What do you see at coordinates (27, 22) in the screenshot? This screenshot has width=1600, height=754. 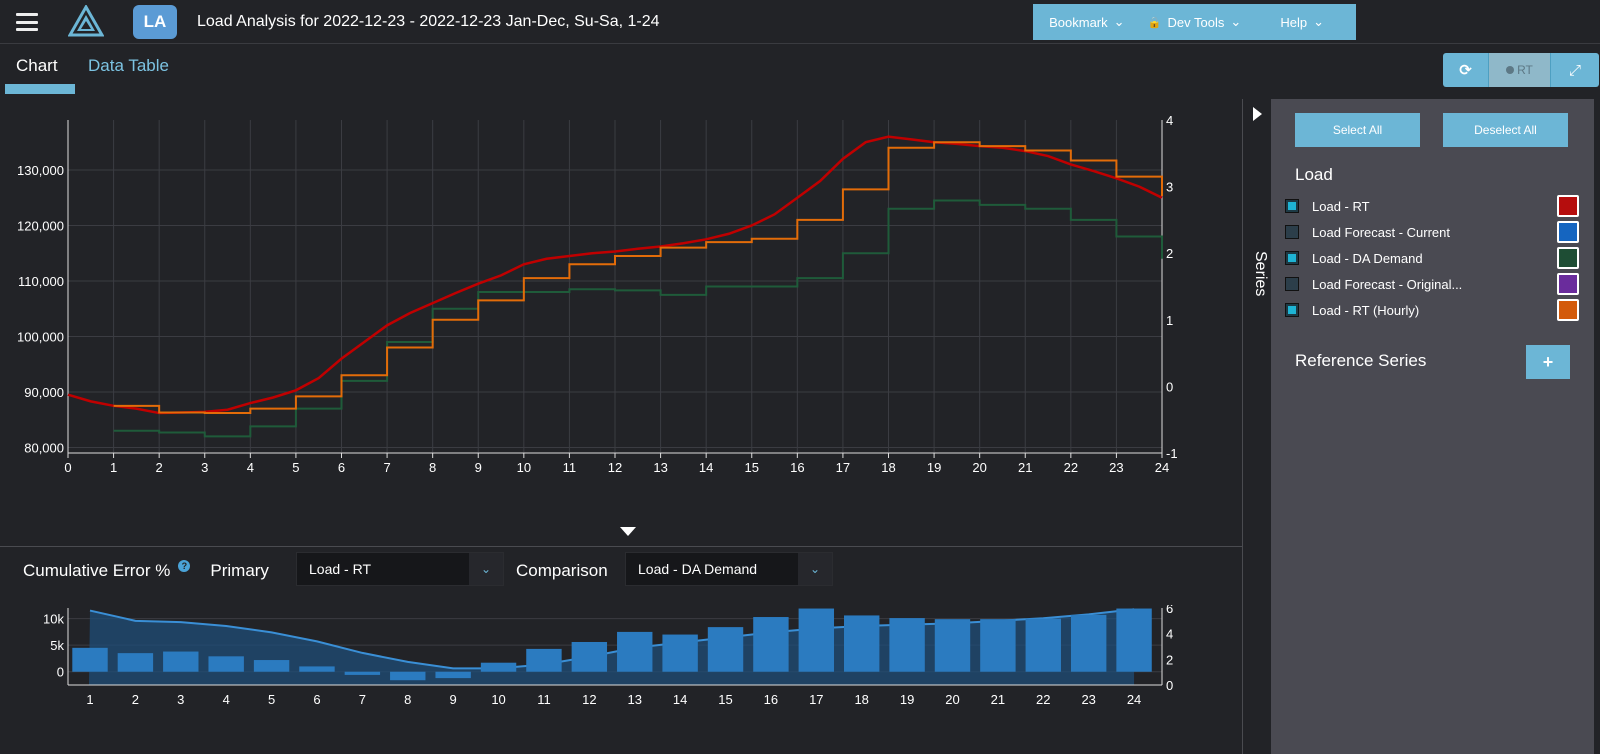 I see `hamburger-menu-icon` at bounding box center [27, 22].